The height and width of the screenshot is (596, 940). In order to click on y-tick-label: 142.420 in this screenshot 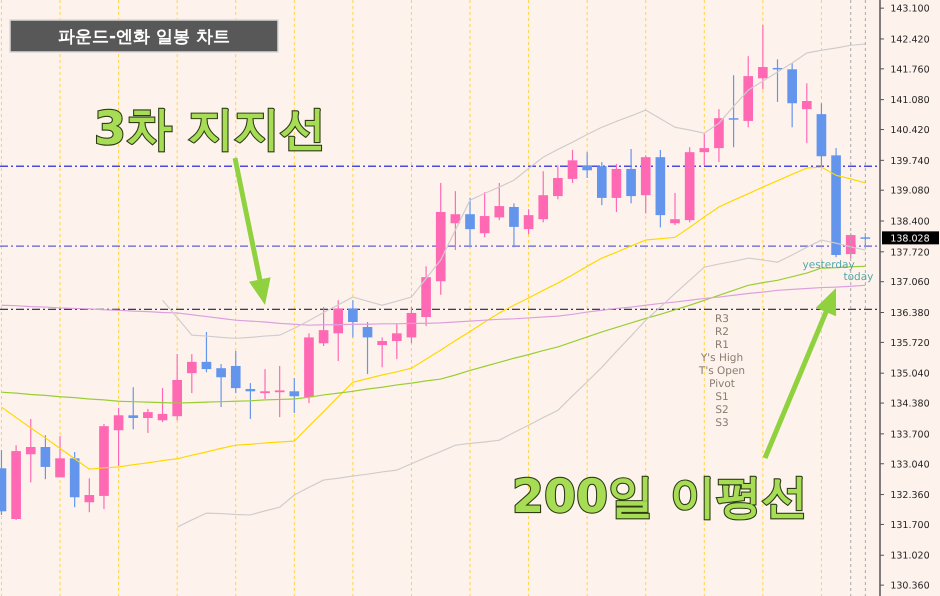, I will do `click(910, 40)`.